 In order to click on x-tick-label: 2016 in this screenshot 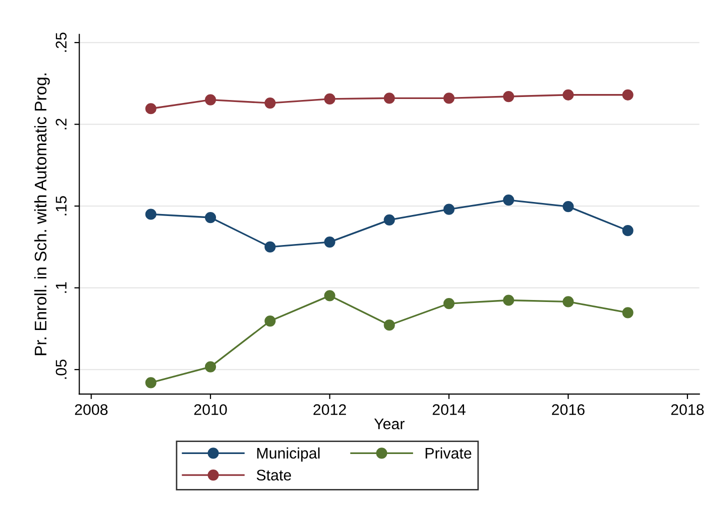, I will do `click(568, 410)`.